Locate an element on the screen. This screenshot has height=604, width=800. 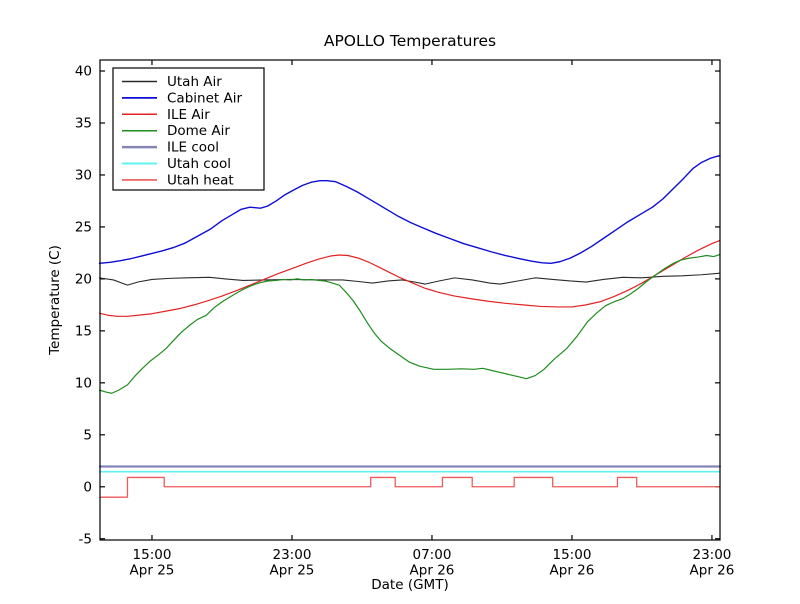
x-axis-label: Date (GMT) is located at coordinates (409, 585).